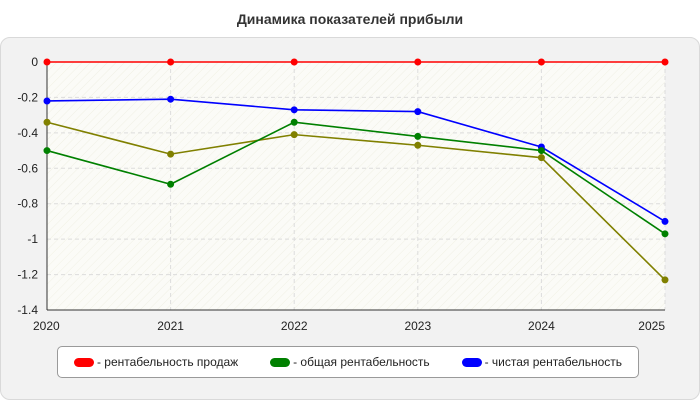 The width and height of the screenshot is (700, 400). Describe the element at coordinates (47, 122) in the screenshot. I see `data-point-s4-2020` at that location.